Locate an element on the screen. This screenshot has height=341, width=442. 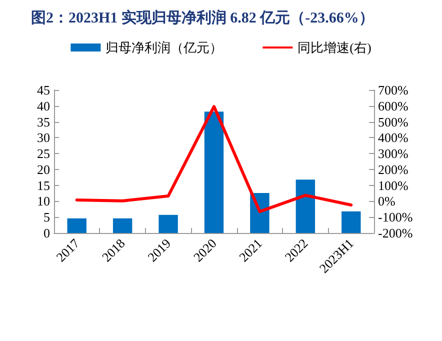
y2-tick-label: 200% is located at coordinates (393, 169).